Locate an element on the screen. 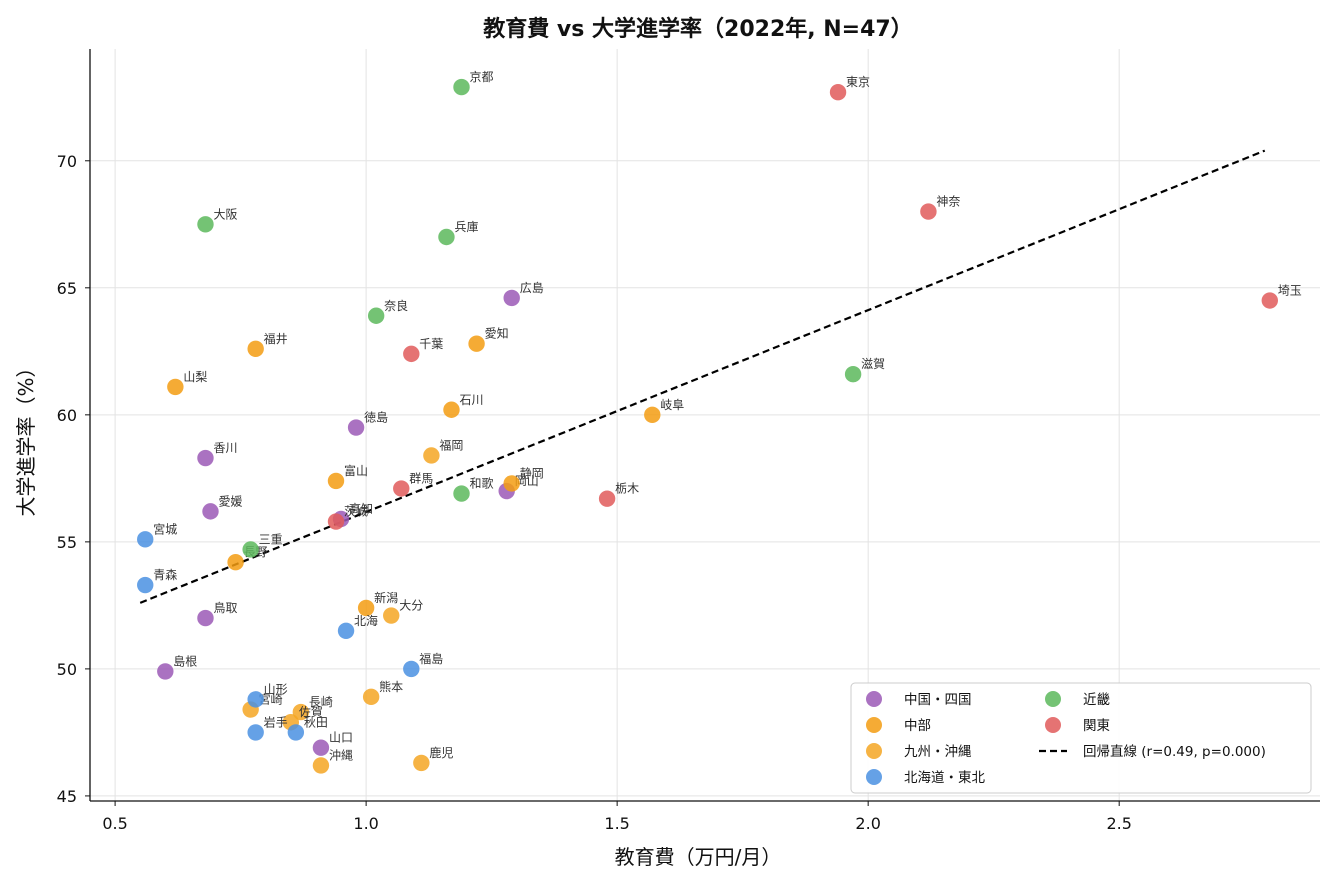 Image resolution: width=1334 pixels, height=885 pixels. y-tick-label: 45 is located at coordinates (67, 796).